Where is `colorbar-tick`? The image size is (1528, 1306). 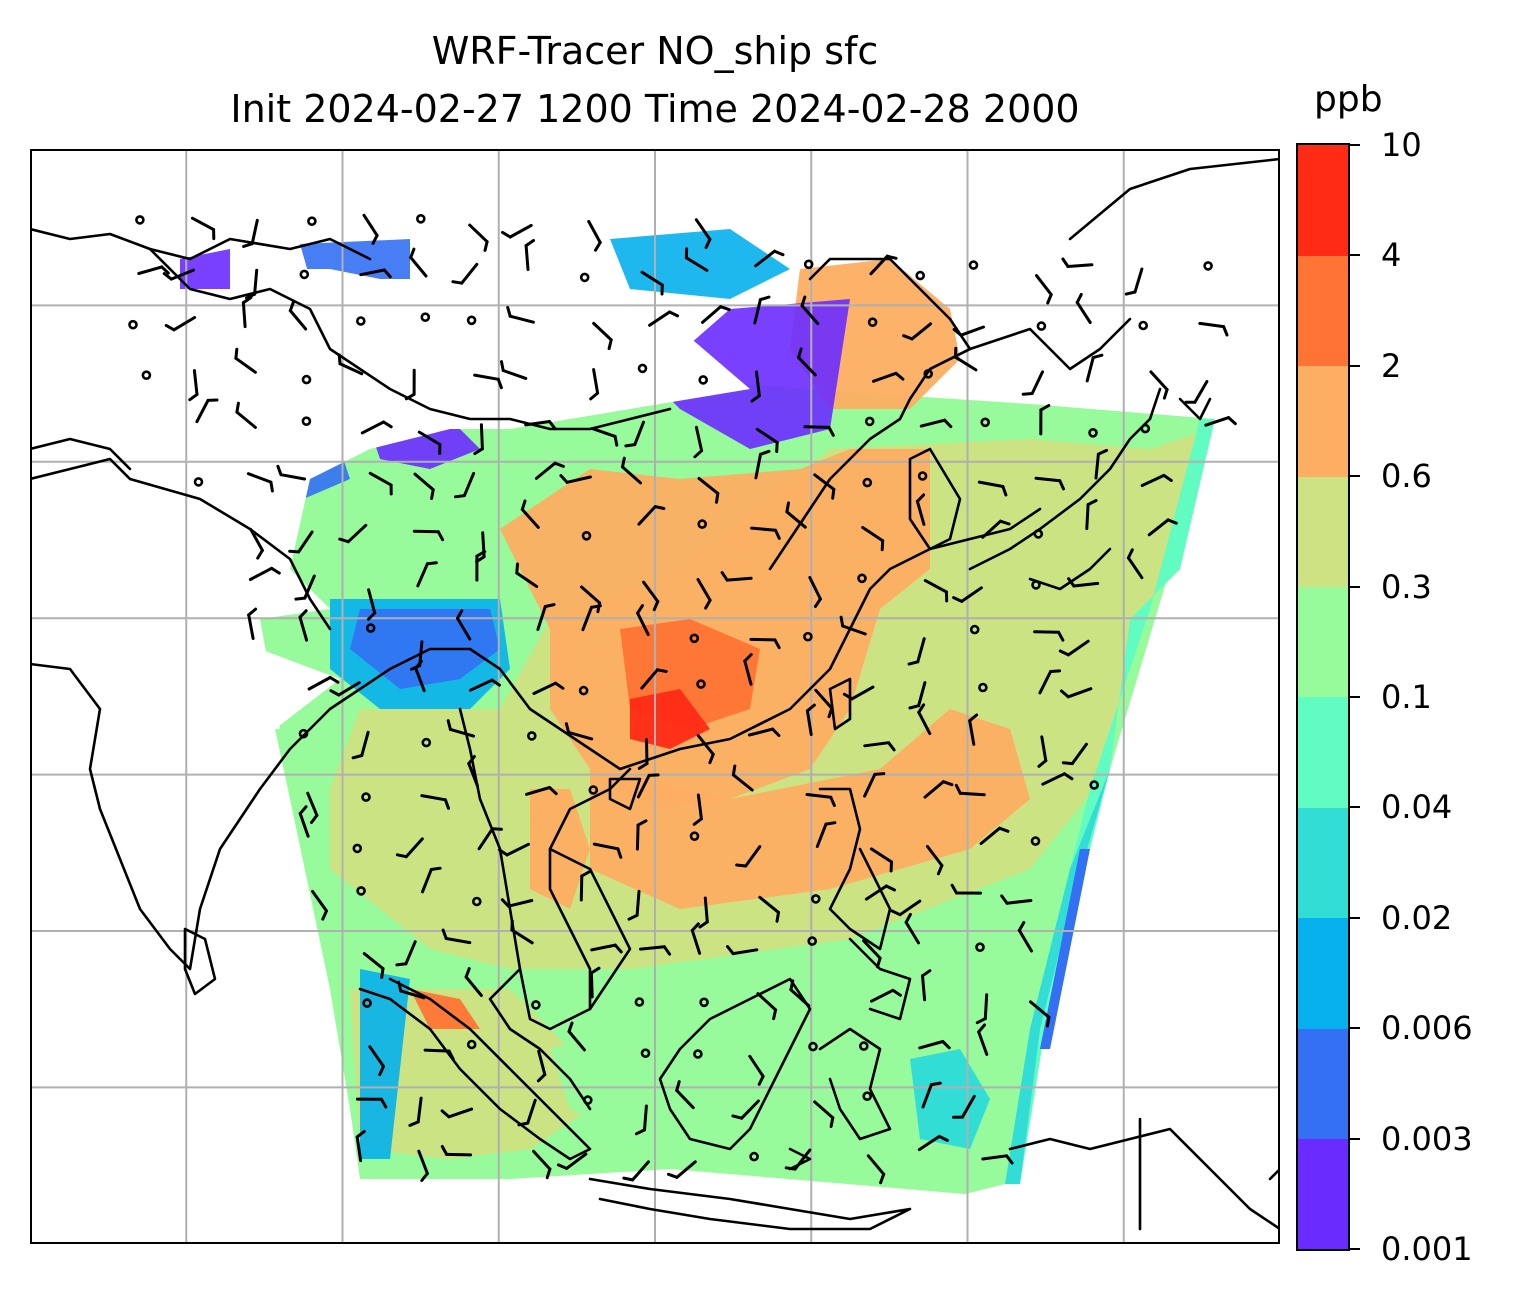 colorbar-tick is located at coordinates (1355, 145).